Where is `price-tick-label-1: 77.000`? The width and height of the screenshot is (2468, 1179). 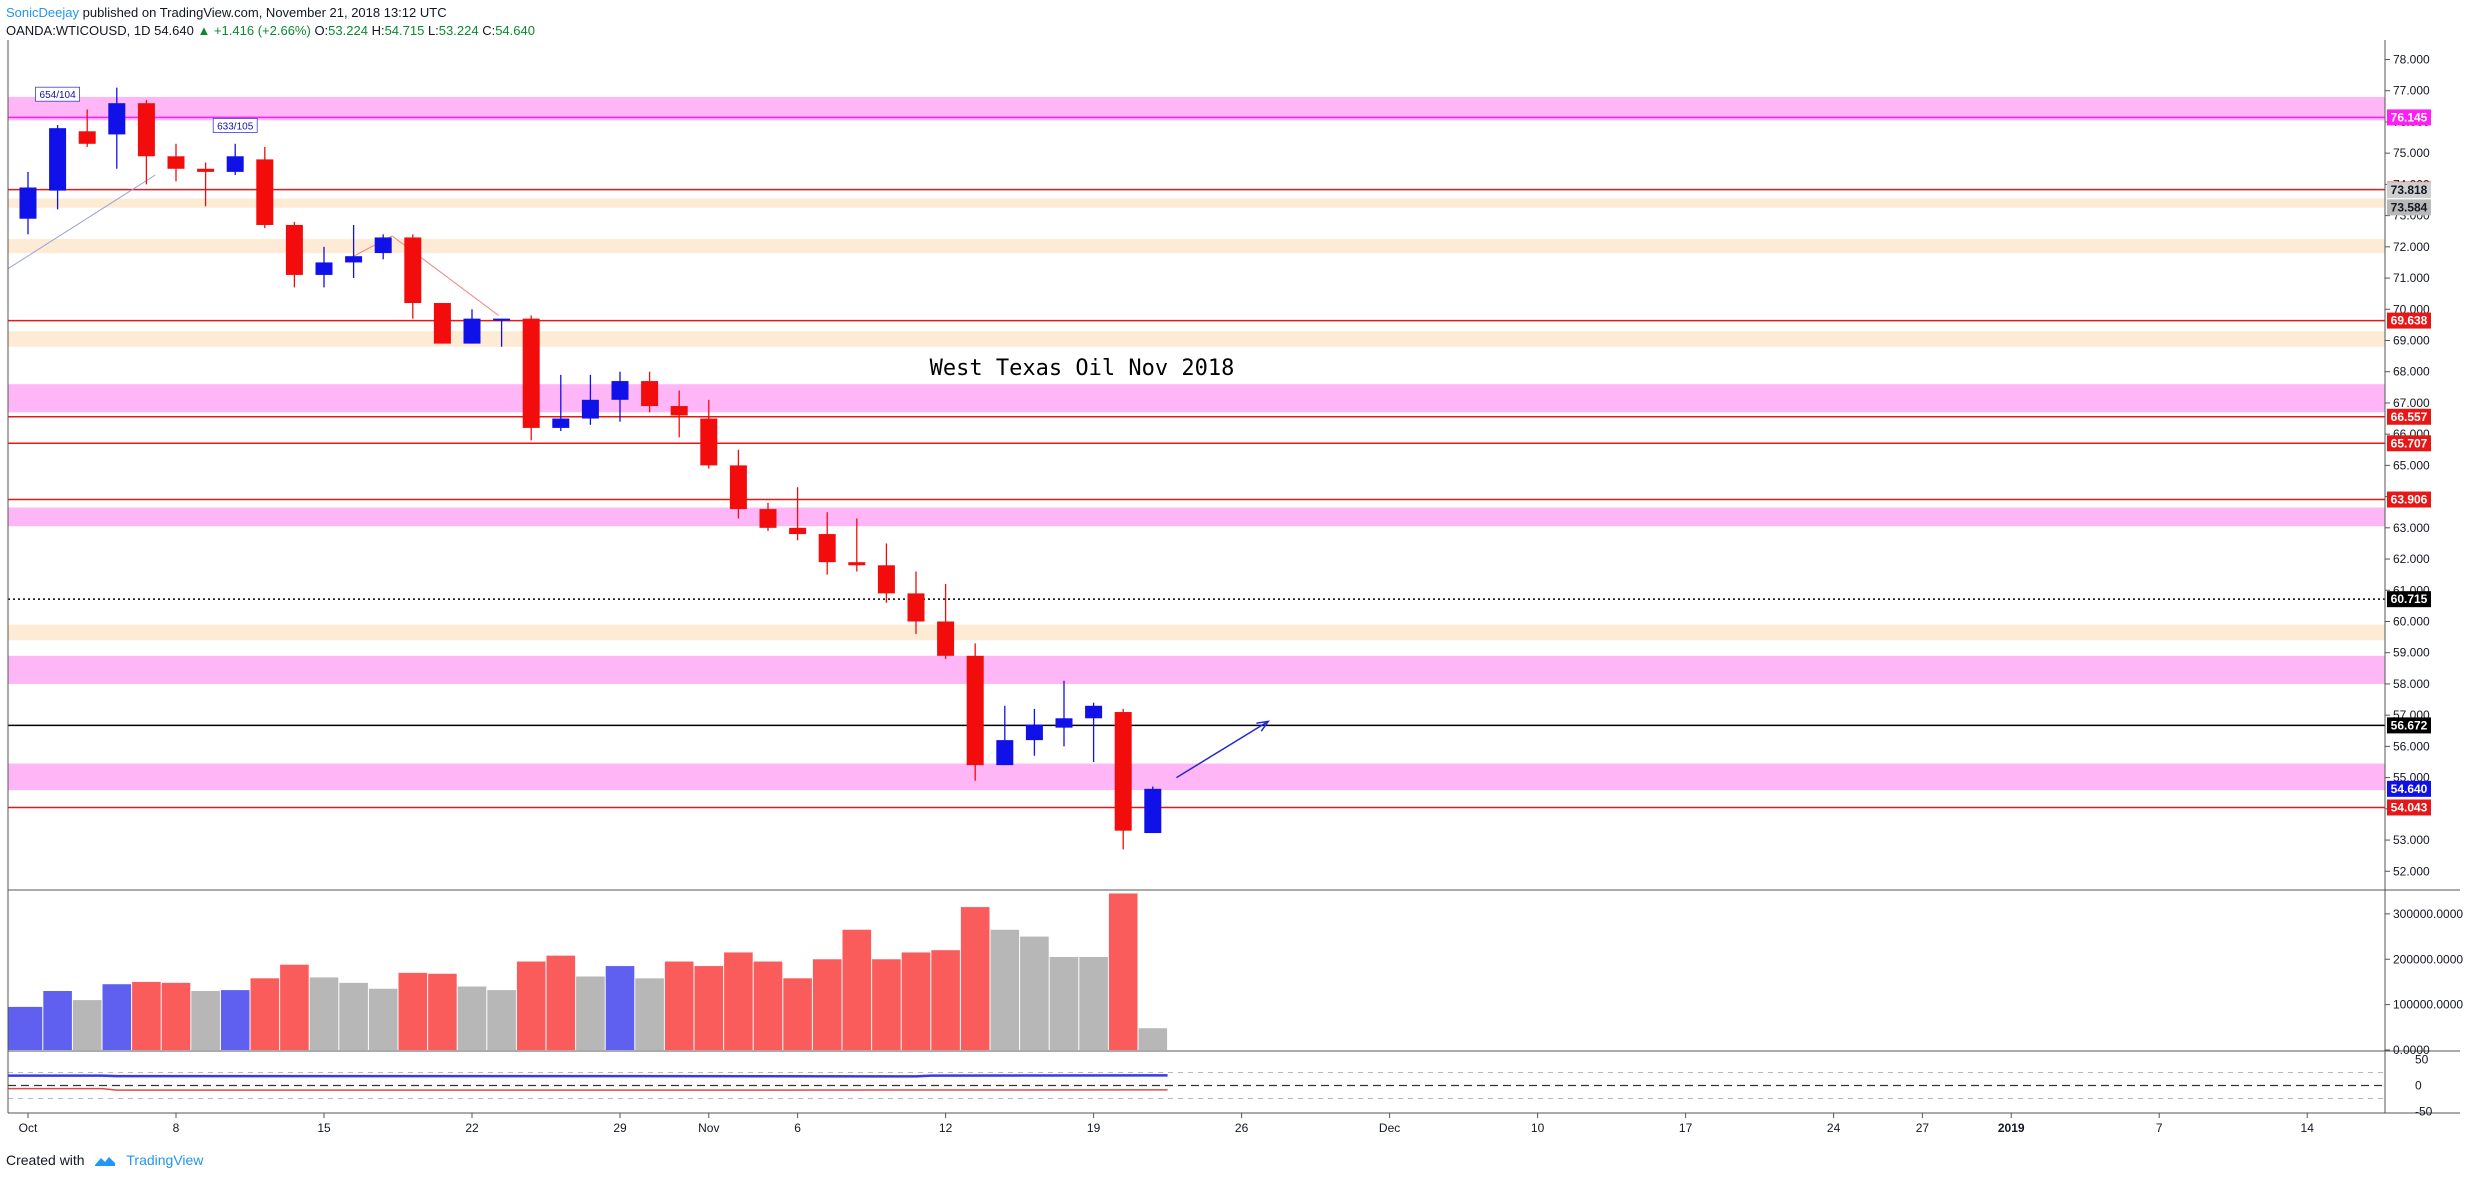
price-tick-label-1: 77.000 is located at coordinates (2411, 91).